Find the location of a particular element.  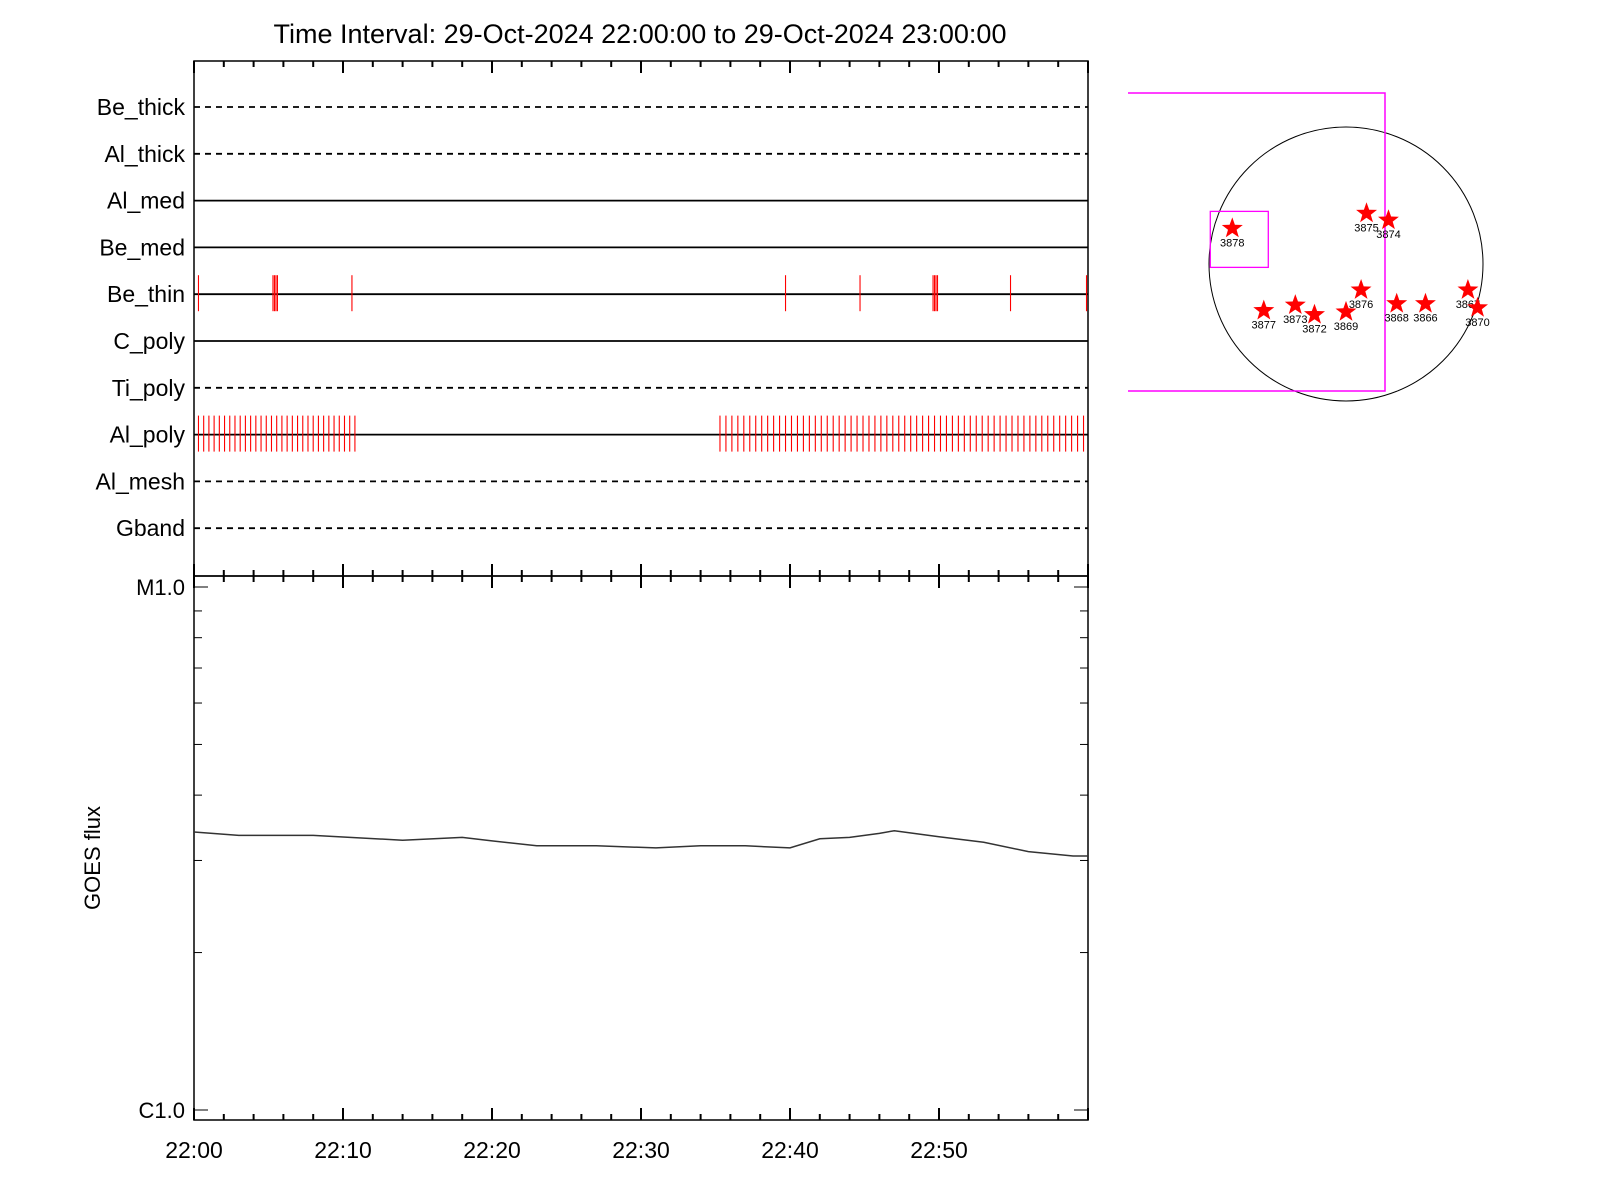

filter-label: Gband is located at coordinates (150, 528).